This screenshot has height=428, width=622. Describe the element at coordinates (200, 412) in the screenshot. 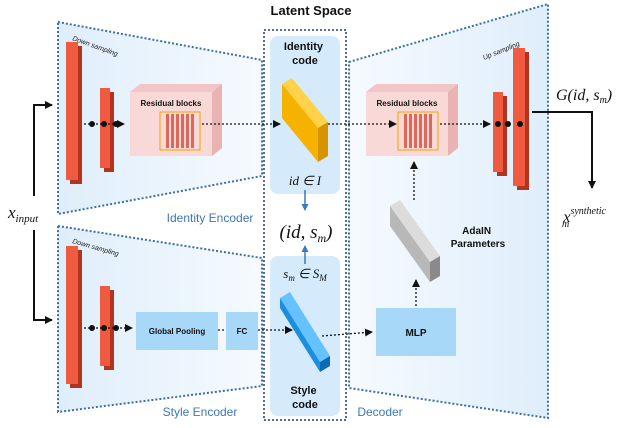

I see `style-encoder-label: Style Encoder` at that location.